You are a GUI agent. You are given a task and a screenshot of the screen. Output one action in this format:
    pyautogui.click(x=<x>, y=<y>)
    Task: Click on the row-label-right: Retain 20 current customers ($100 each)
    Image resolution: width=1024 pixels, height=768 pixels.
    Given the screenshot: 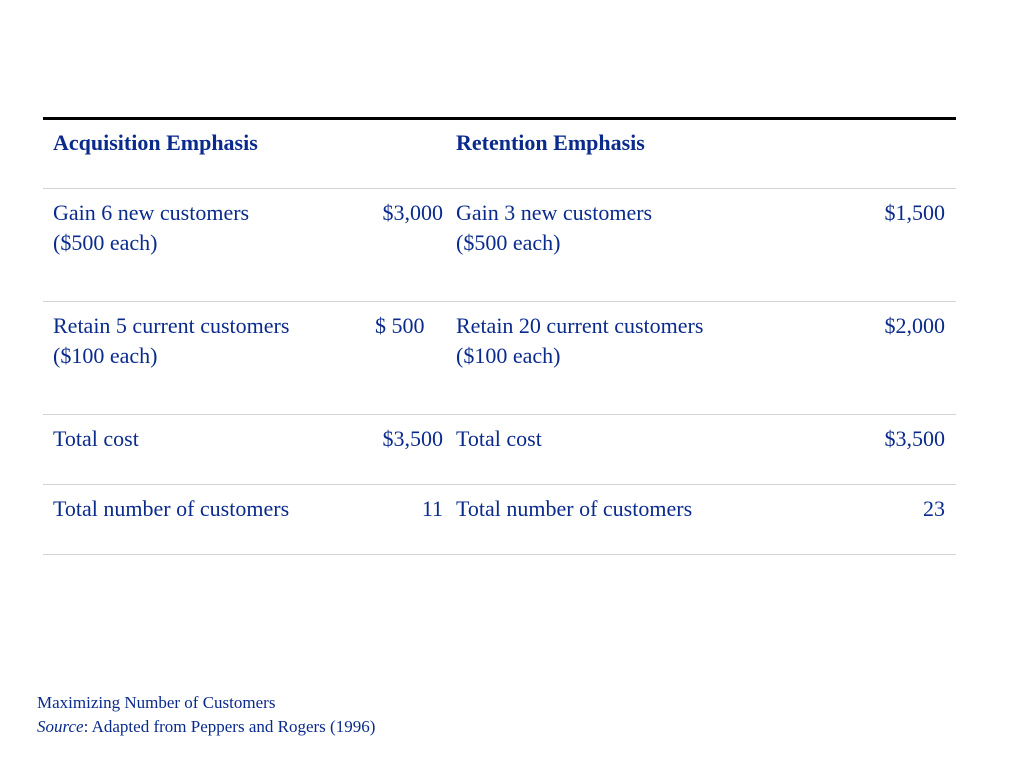 What is the action you would take?
    pyautogui.click(x=645, y=358)
    